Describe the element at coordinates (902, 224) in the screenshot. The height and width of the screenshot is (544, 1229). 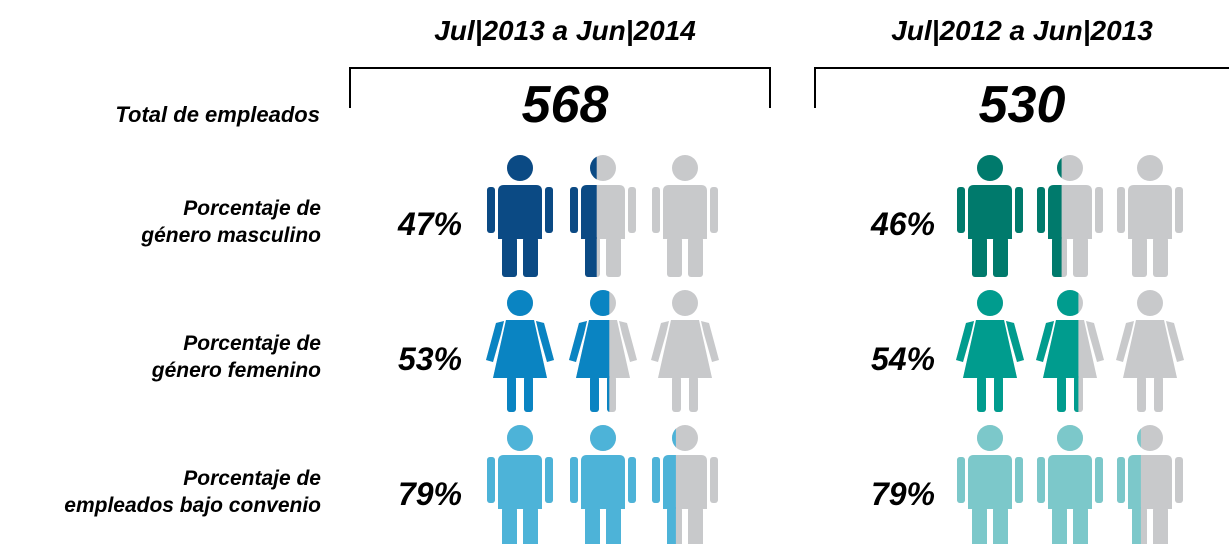
I see `percent-label: 46%` at that location.